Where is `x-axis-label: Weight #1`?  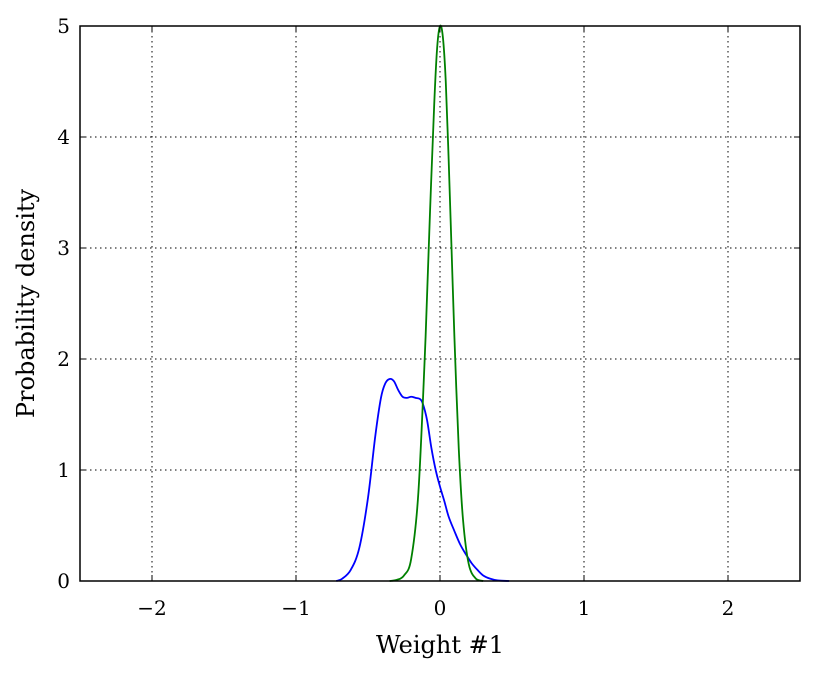 x-axis-label: Weight #1 is located at coordinates (440, 645).